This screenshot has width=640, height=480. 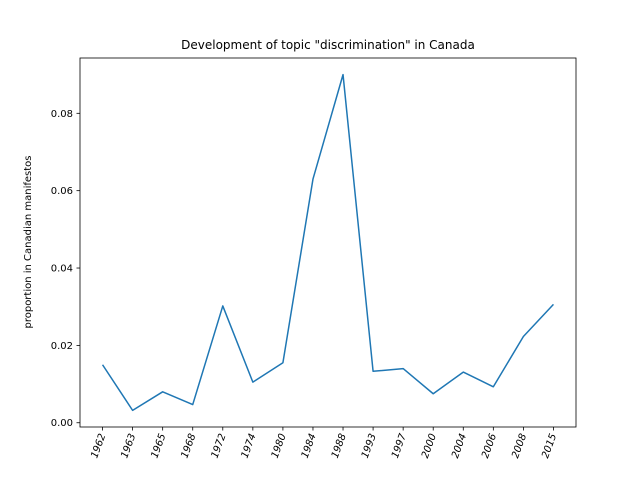 What do you see at coordinates (62, 346) in the screenshot?
I see `y-tick-label: 0.02` at bounding box center [62, 346].